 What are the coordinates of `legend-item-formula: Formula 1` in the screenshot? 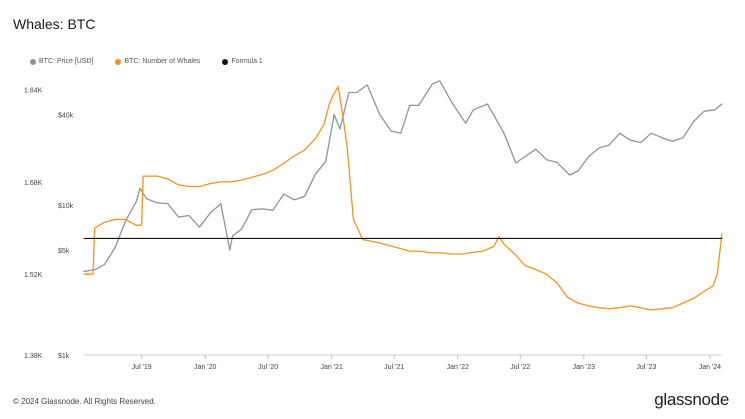 It's located at (242, 61).